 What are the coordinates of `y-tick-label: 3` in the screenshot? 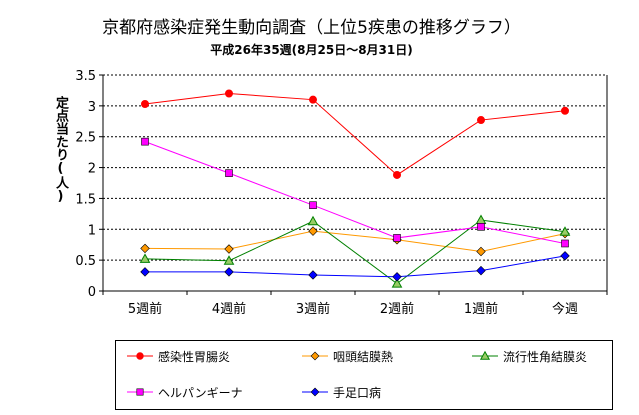 It's located at (92, 107).